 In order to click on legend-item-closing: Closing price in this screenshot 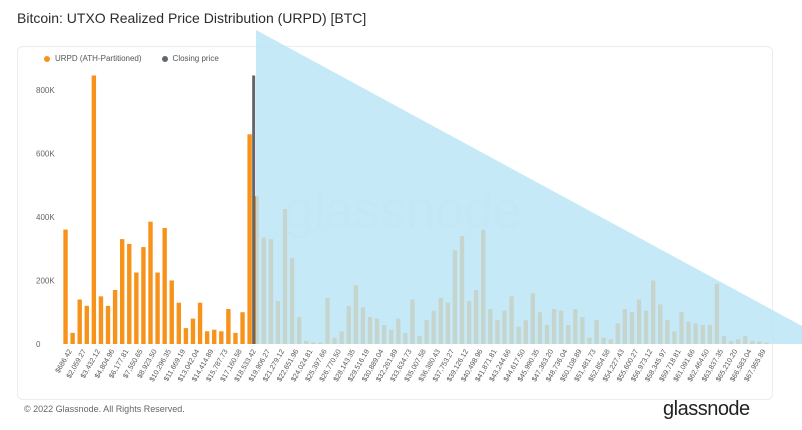, I will do `click(190, 58)`.